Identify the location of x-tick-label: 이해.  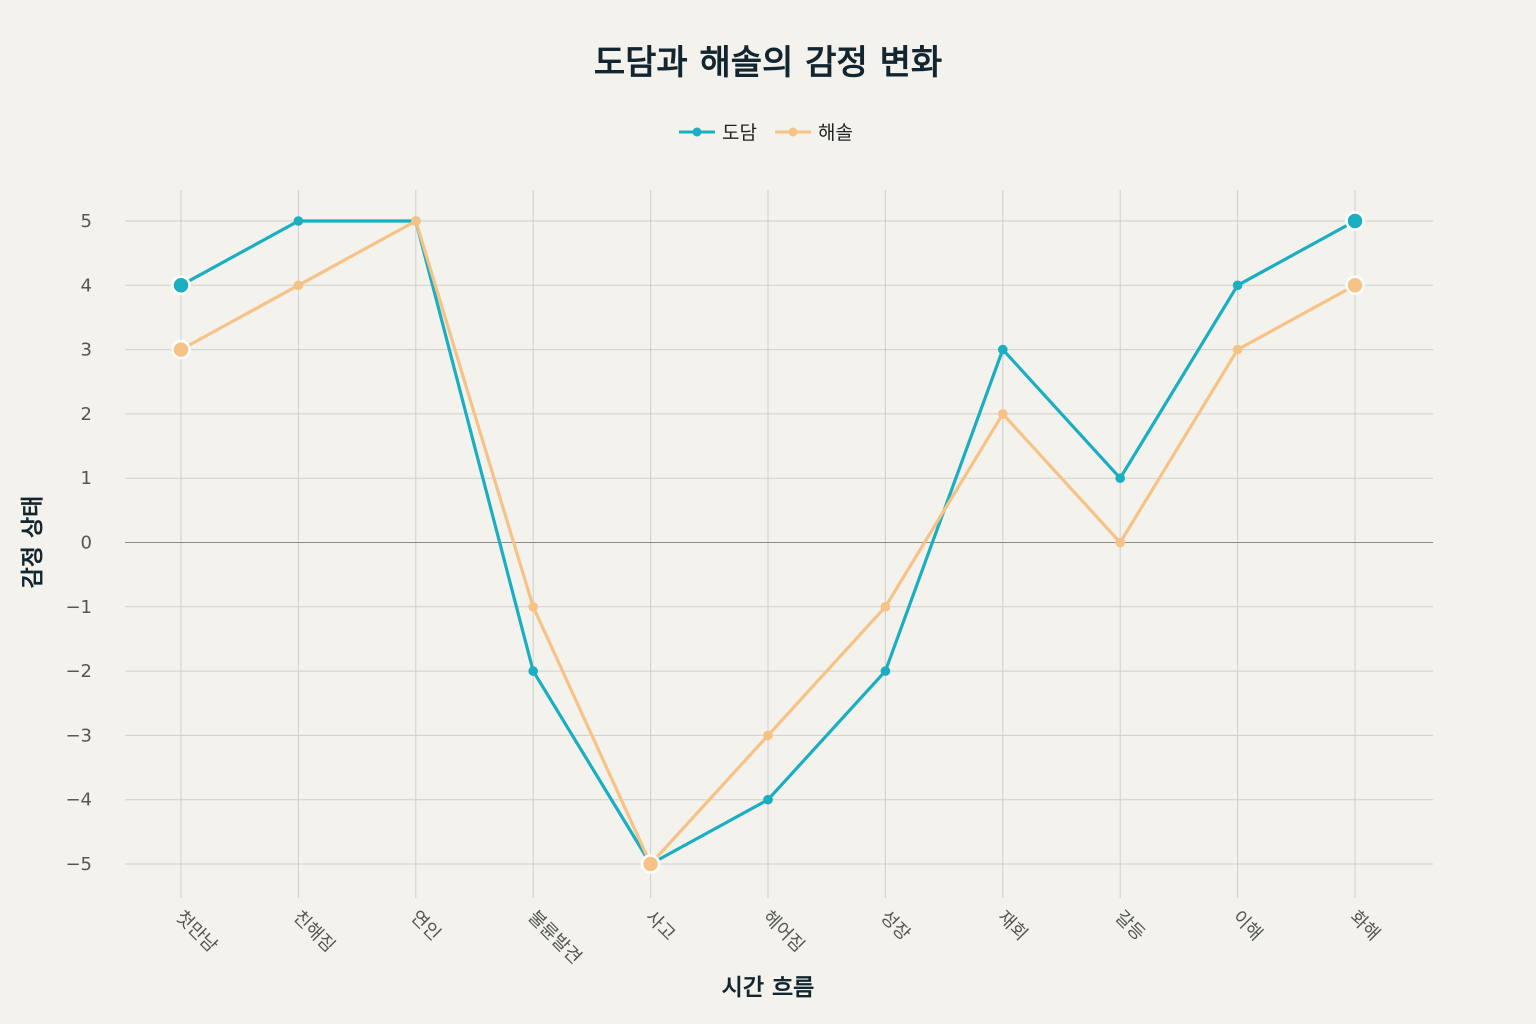
(1247, 926).